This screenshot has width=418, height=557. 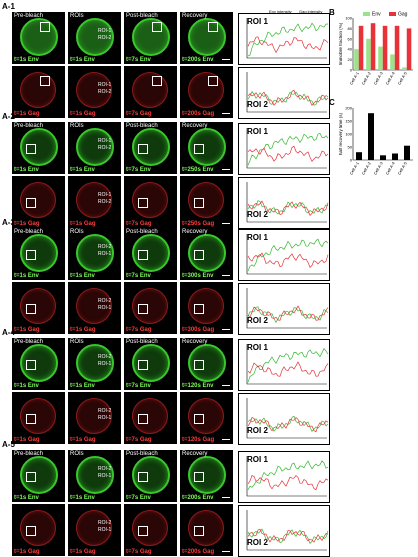 I want to click on timestamp-label: t=250s Env, so click(x=198, y=170).